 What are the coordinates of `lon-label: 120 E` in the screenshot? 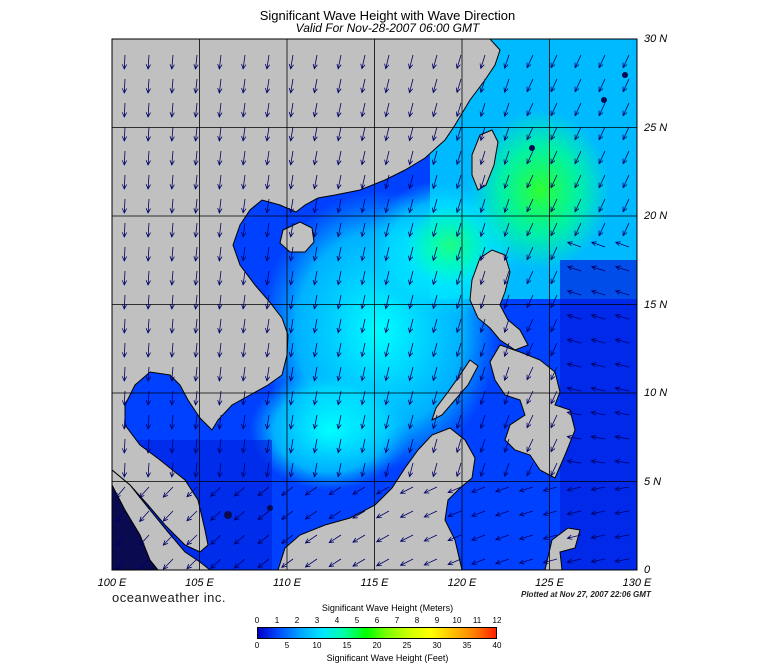 It's located at (462, 583).